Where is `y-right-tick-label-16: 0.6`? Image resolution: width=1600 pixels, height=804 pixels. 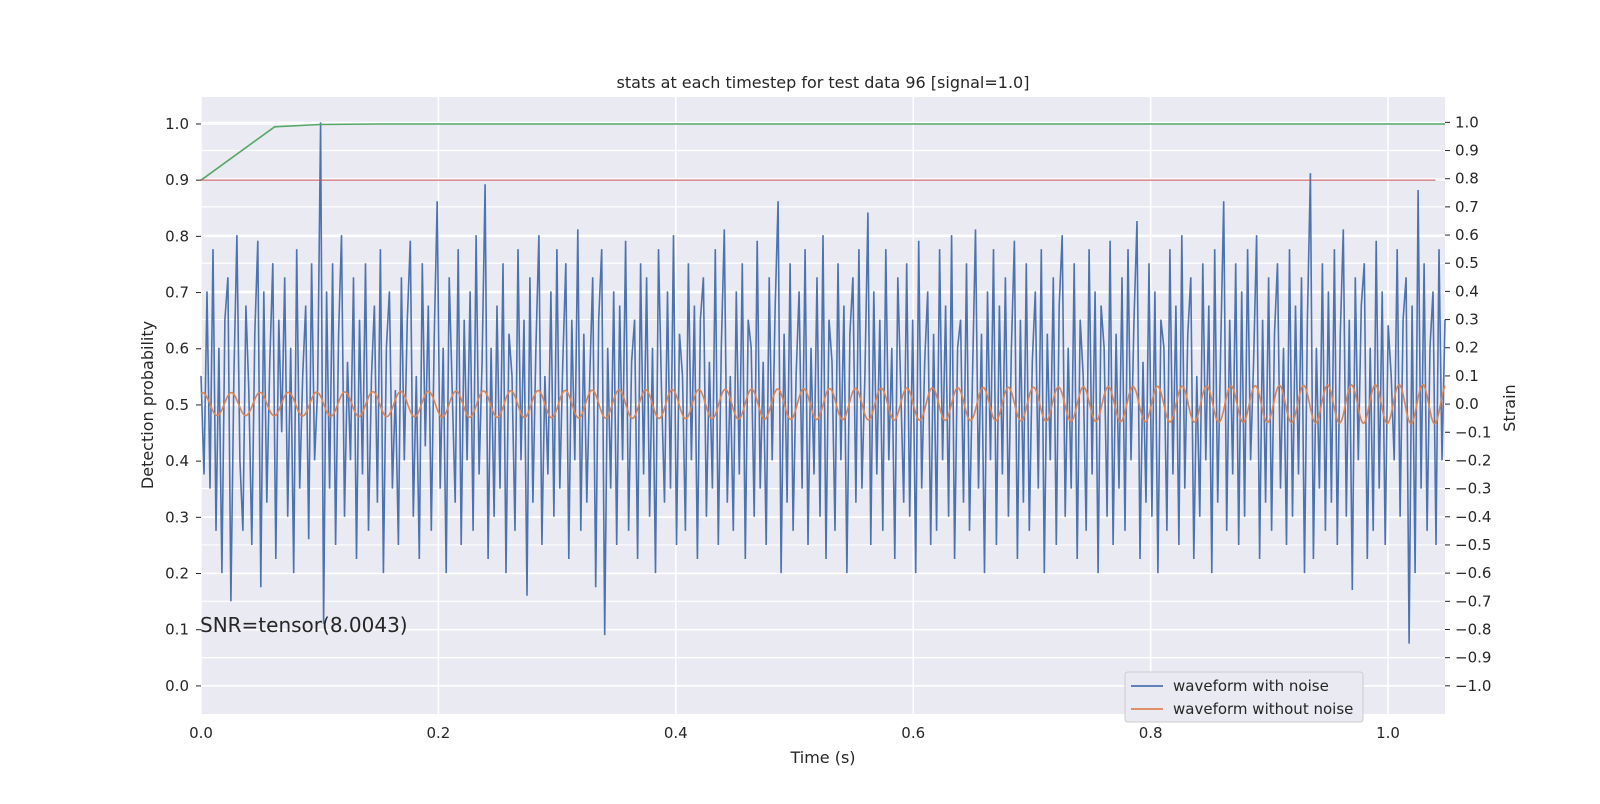
y-right-tick-label-16: 0.6 is located at coordinates (1467, 235).